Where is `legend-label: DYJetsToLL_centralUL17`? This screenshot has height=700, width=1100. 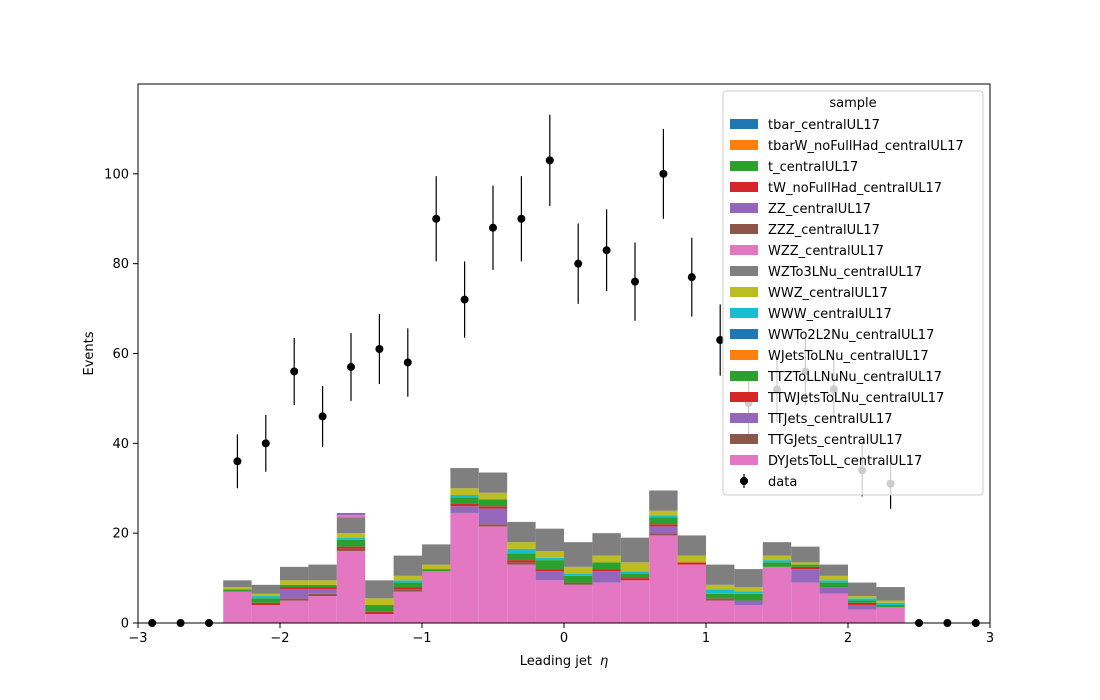
legend-label: DYJetsToLL_centralUL17 is located at coordinates (845, 461).